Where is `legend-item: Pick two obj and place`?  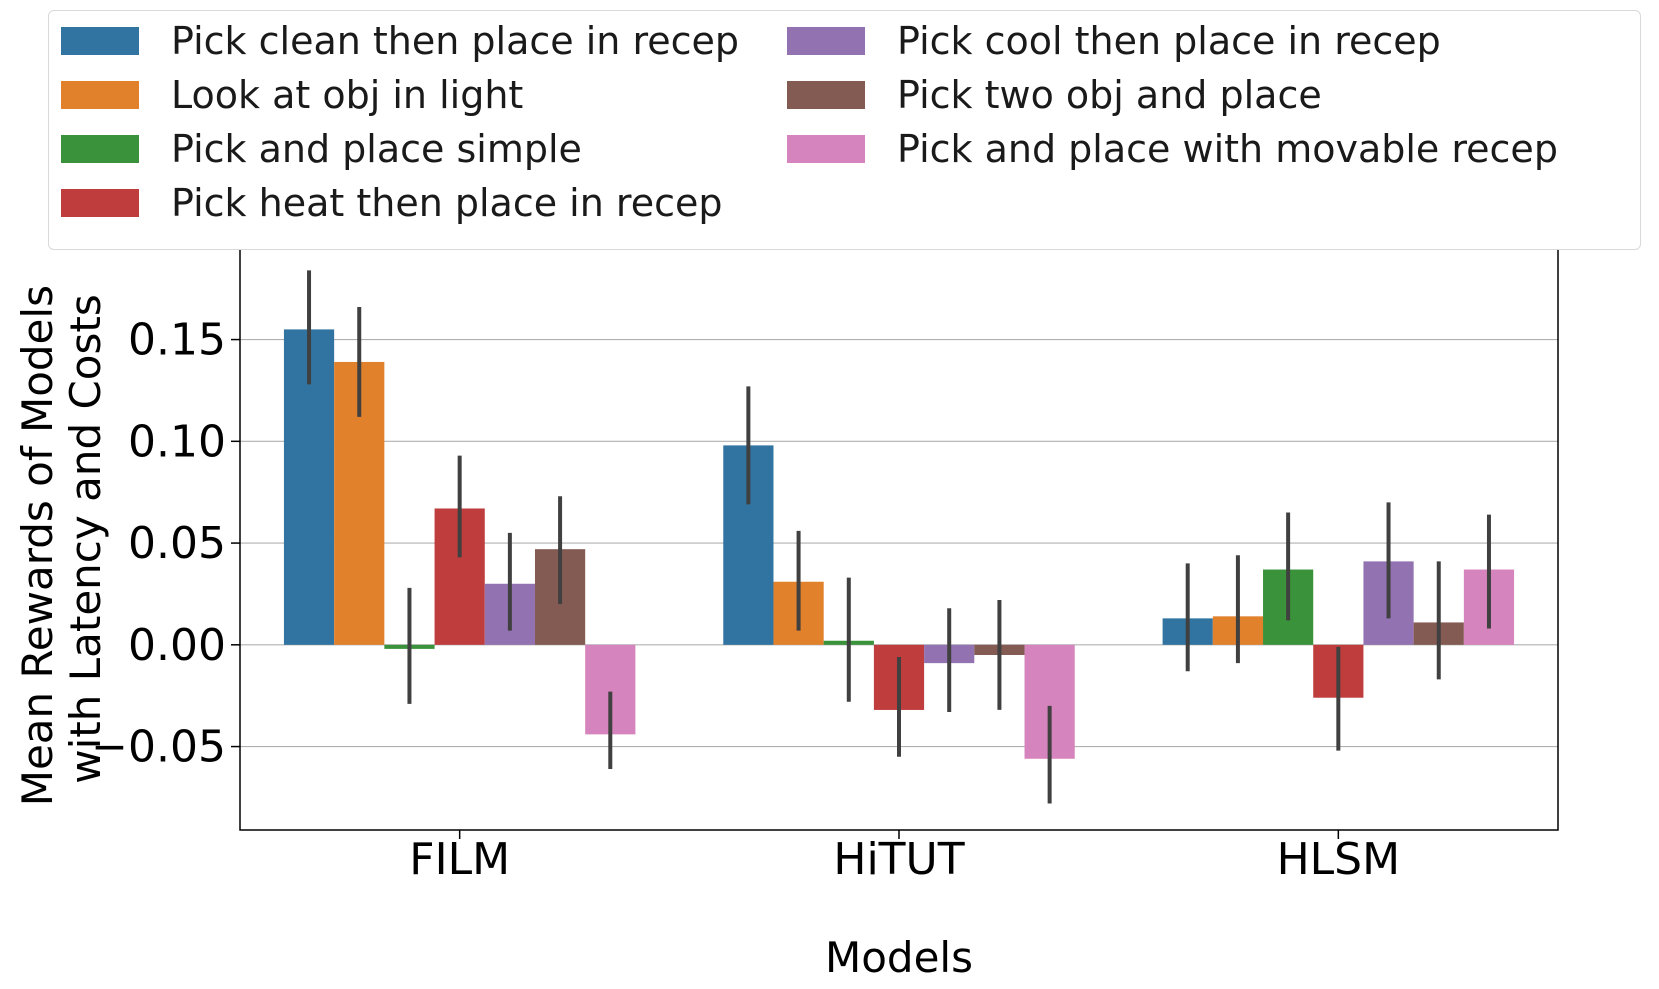 legend-item: Pick two obj and place is located at coordinates (1054, 95).